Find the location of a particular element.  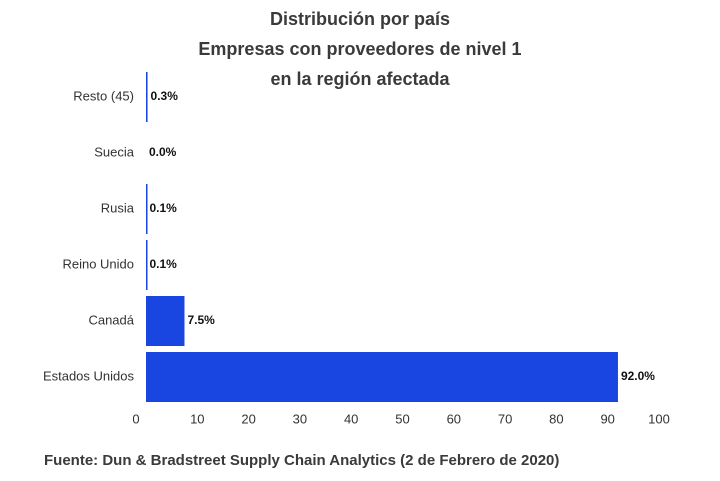

x-tick-label: 80 is located at coordinates (556, 418).